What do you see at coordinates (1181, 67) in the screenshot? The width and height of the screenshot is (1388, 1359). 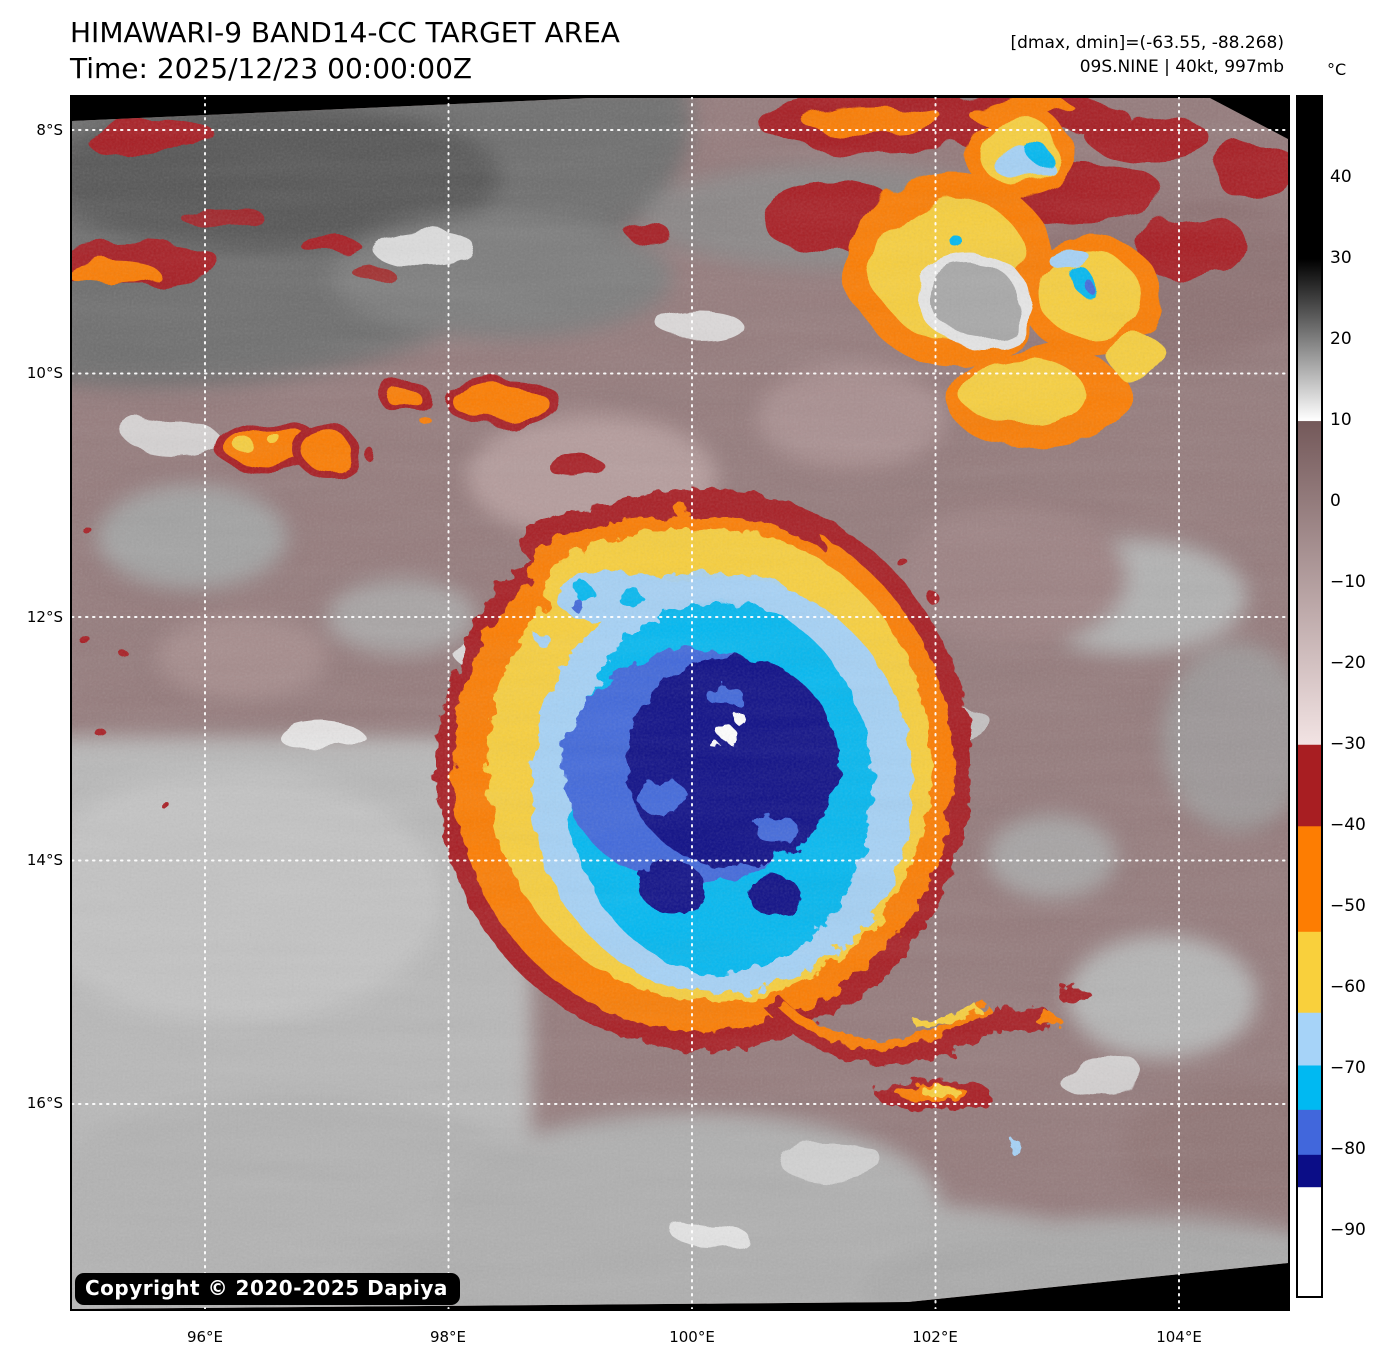 I see `annotation-storm-info: 09S.NINE | 40kt, 997mb` at bounding box center [1181, 67].